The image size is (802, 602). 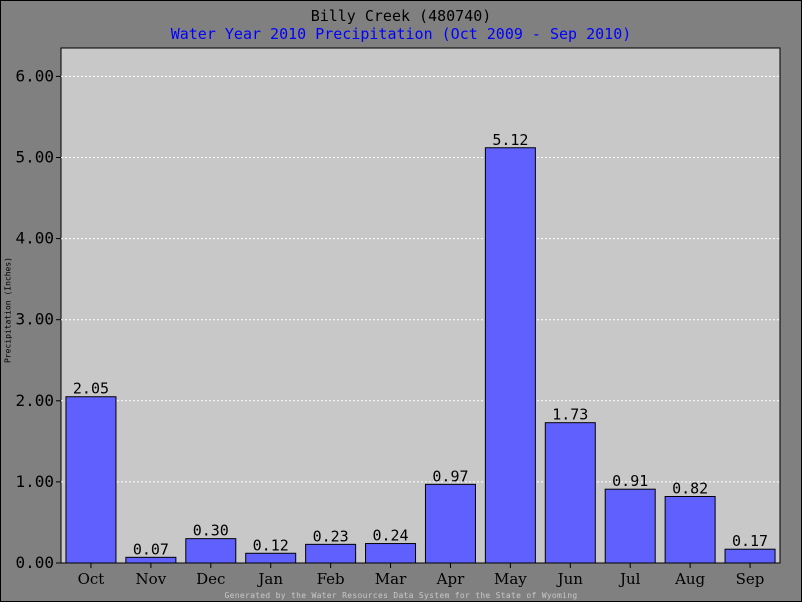 What do you see at coordinates (450, 579) in the screenshot?
I see `x-tick-label: Apr` at bounding box center [450, 579].